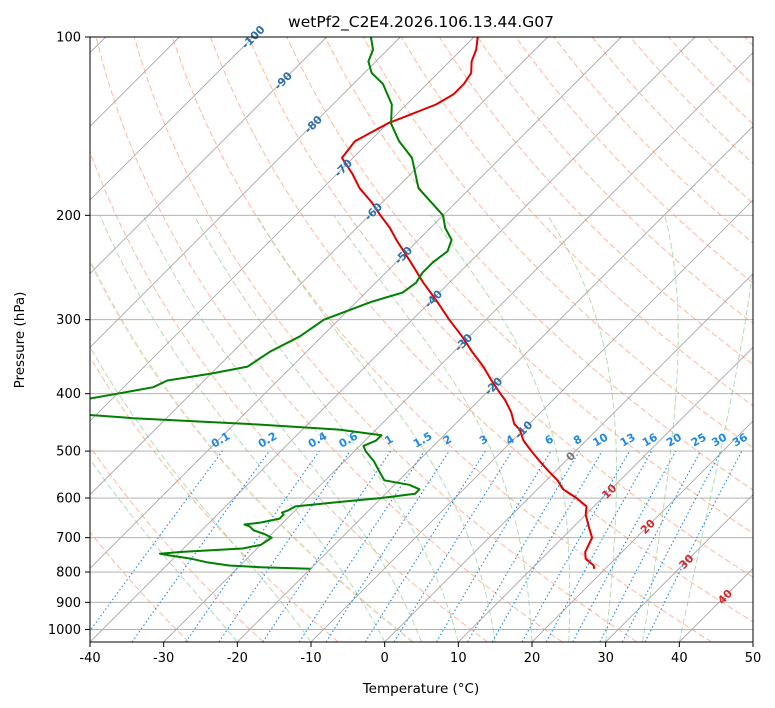  What do you see at coordinates (532, 658) in the screenshot?
I see `x-tick-label: 20` at bounding box center [532, 658].